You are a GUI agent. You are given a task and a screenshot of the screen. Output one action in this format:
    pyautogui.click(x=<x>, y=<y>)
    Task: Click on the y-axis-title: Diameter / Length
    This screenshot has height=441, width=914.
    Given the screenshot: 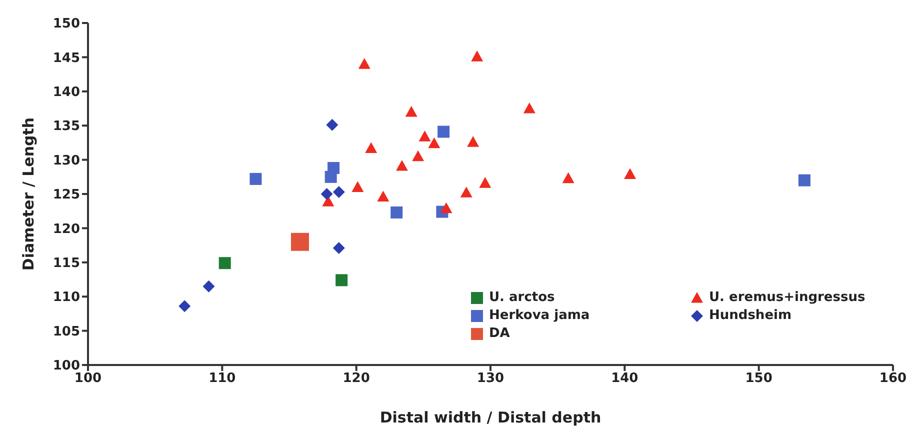 What is the action you would take?
    pyautogui.click(x=28, y=194)
    